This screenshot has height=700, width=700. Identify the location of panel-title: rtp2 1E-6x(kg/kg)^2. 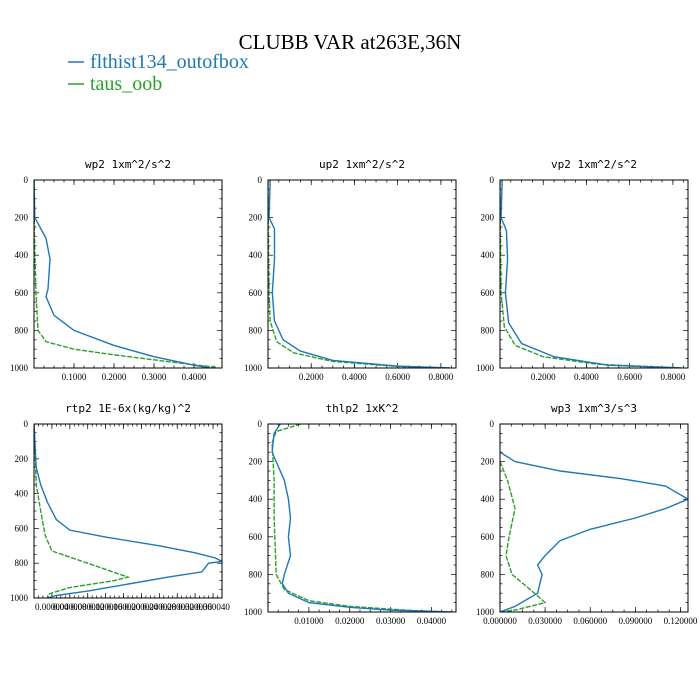
(128, 408).